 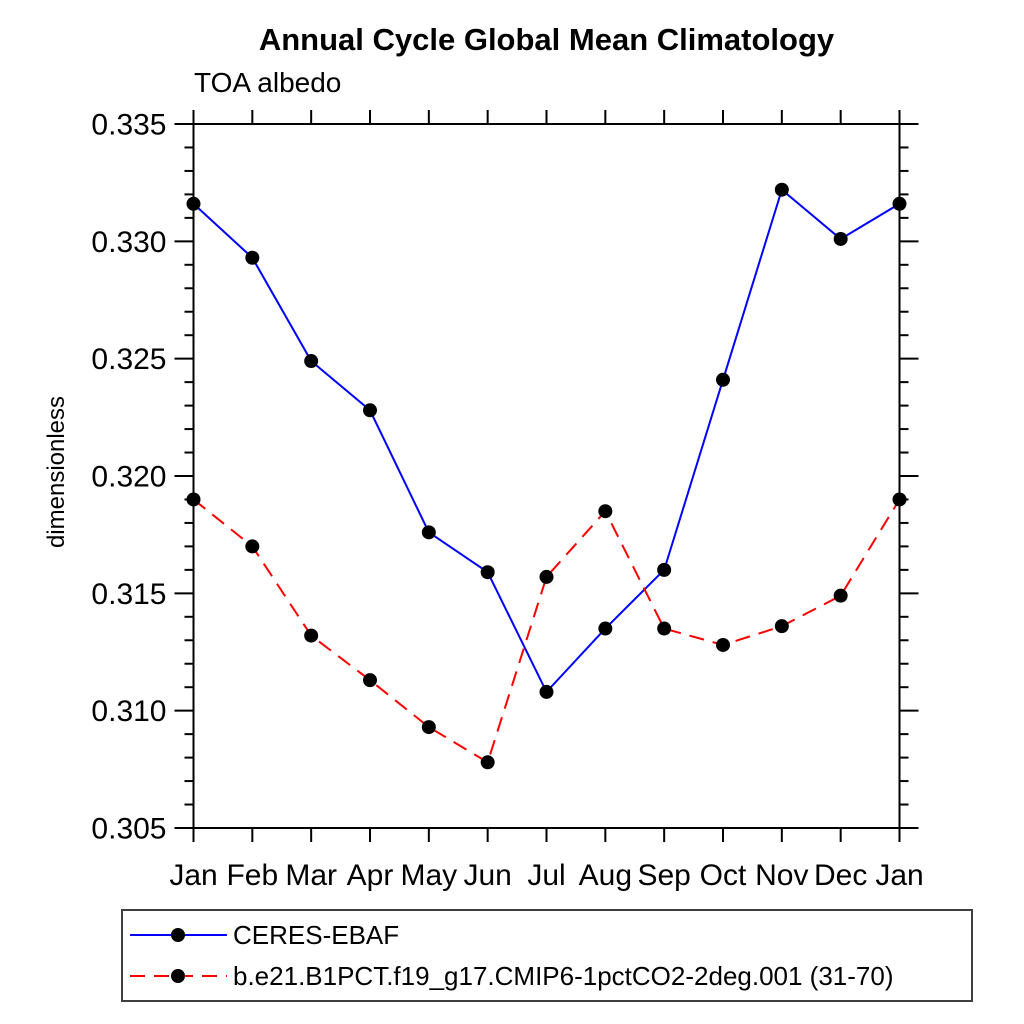 I want to click on x-axis-tick-label: Mar, so click(x=311, y=875).